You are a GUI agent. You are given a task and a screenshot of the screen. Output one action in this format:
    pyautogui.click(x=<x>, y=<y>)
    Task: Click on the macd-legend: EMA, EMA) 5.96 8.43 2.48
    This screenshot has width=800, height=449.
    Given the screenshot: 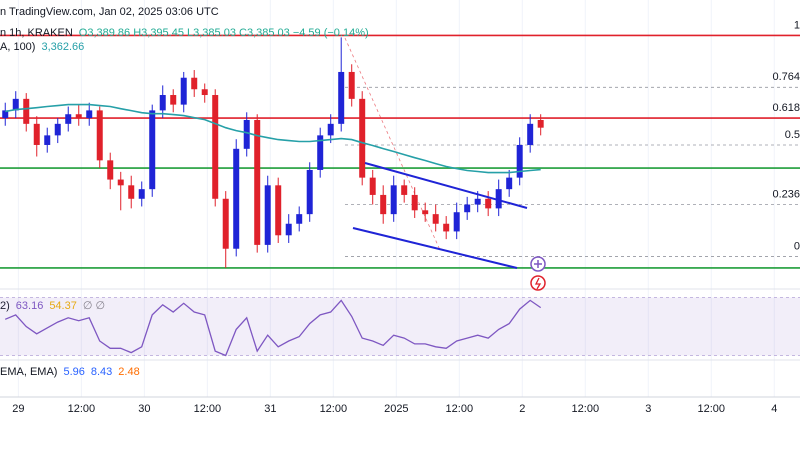 What is the action you would take?
    pyautogui.click(x=70, y=372)
    